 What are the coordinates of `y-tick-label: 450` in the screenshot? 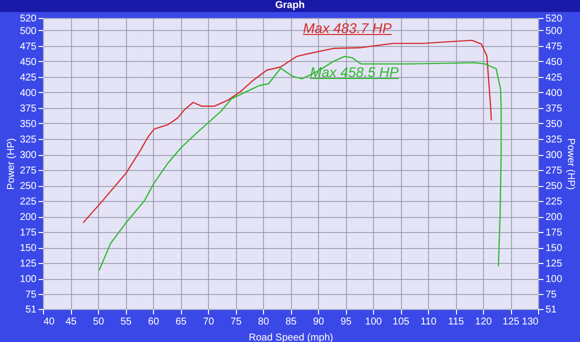 It's located at (28, 62).